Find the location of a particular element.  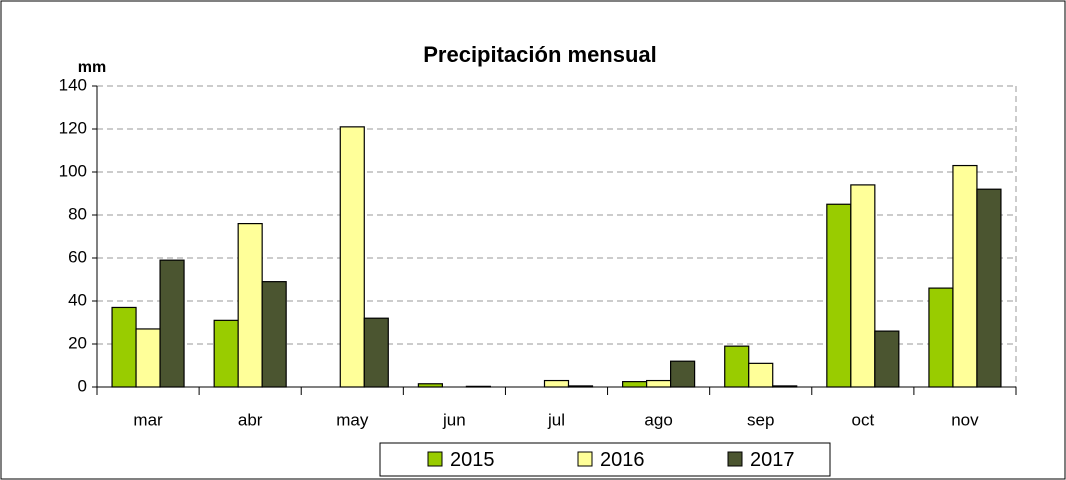

y-tick-label: 60 is located at coordinates (77, 256).